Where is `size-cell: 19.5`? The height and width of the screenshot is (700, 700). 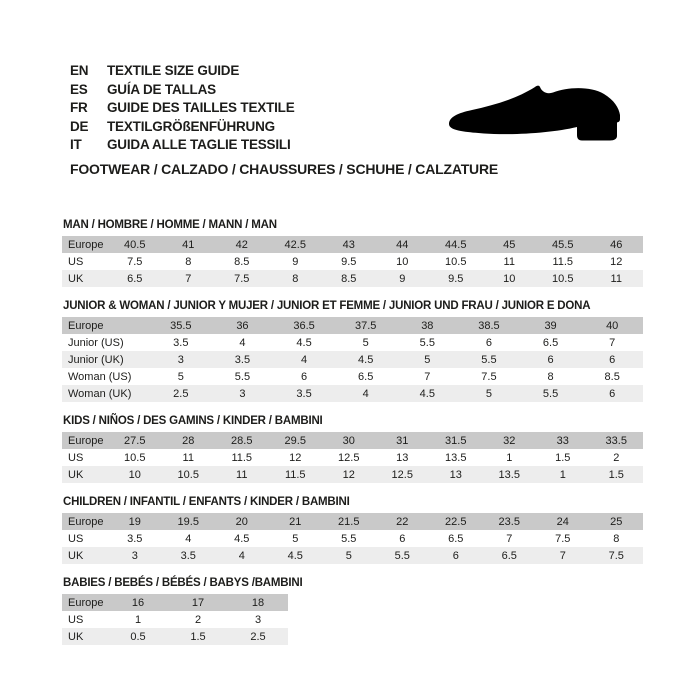 size-cell: 19.5 is located at coordinates (188, 521).